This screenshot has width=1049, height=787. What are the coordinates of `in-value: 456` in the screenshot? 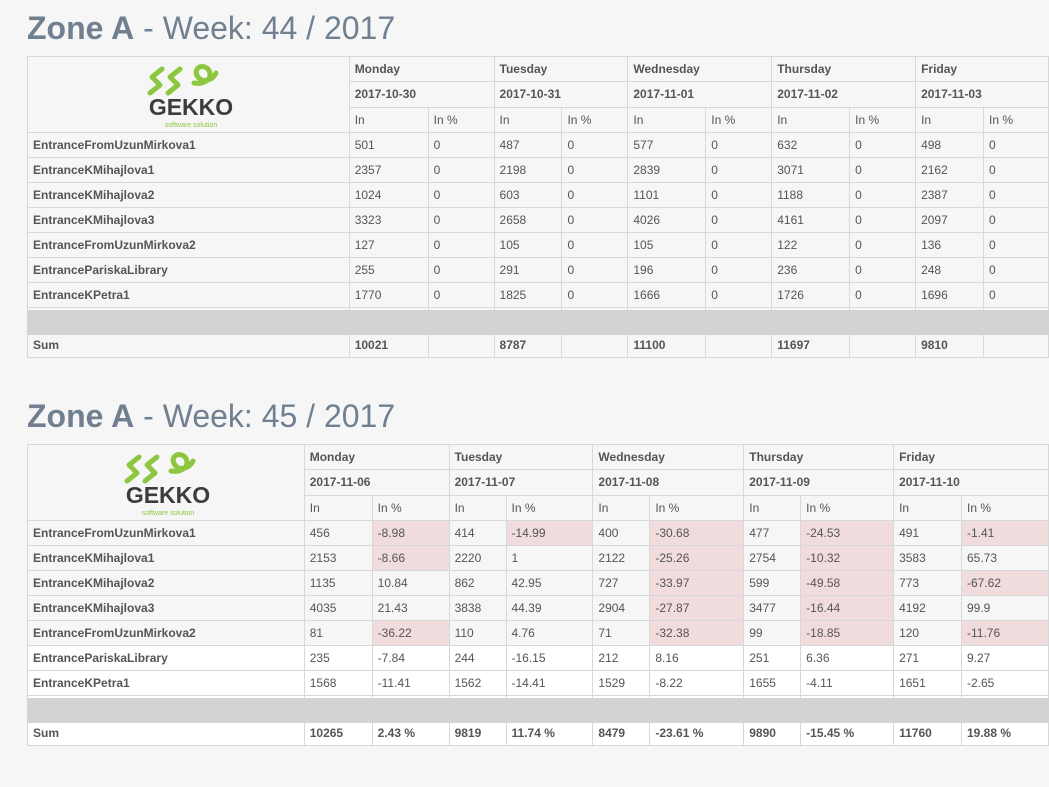 It's located at (338, 533).